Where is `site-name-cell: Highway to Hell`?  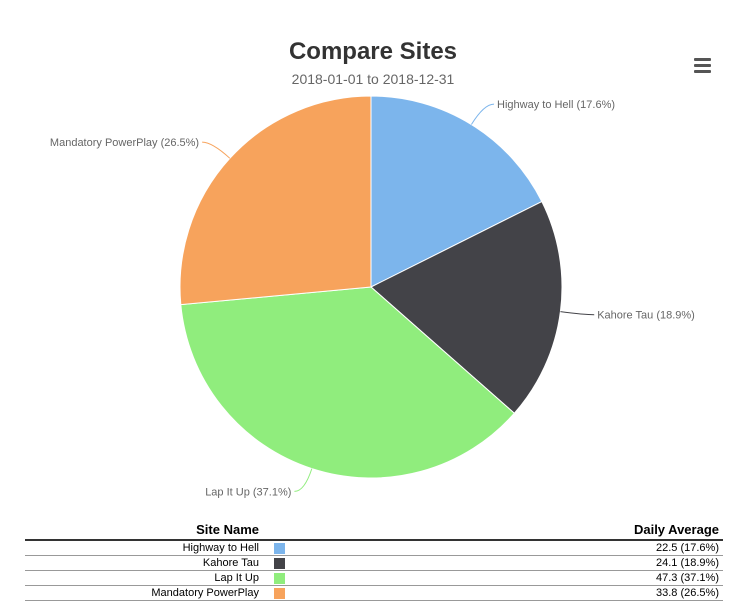
site-name-cell: Highway to Hell is located at coordinates (142, 548).